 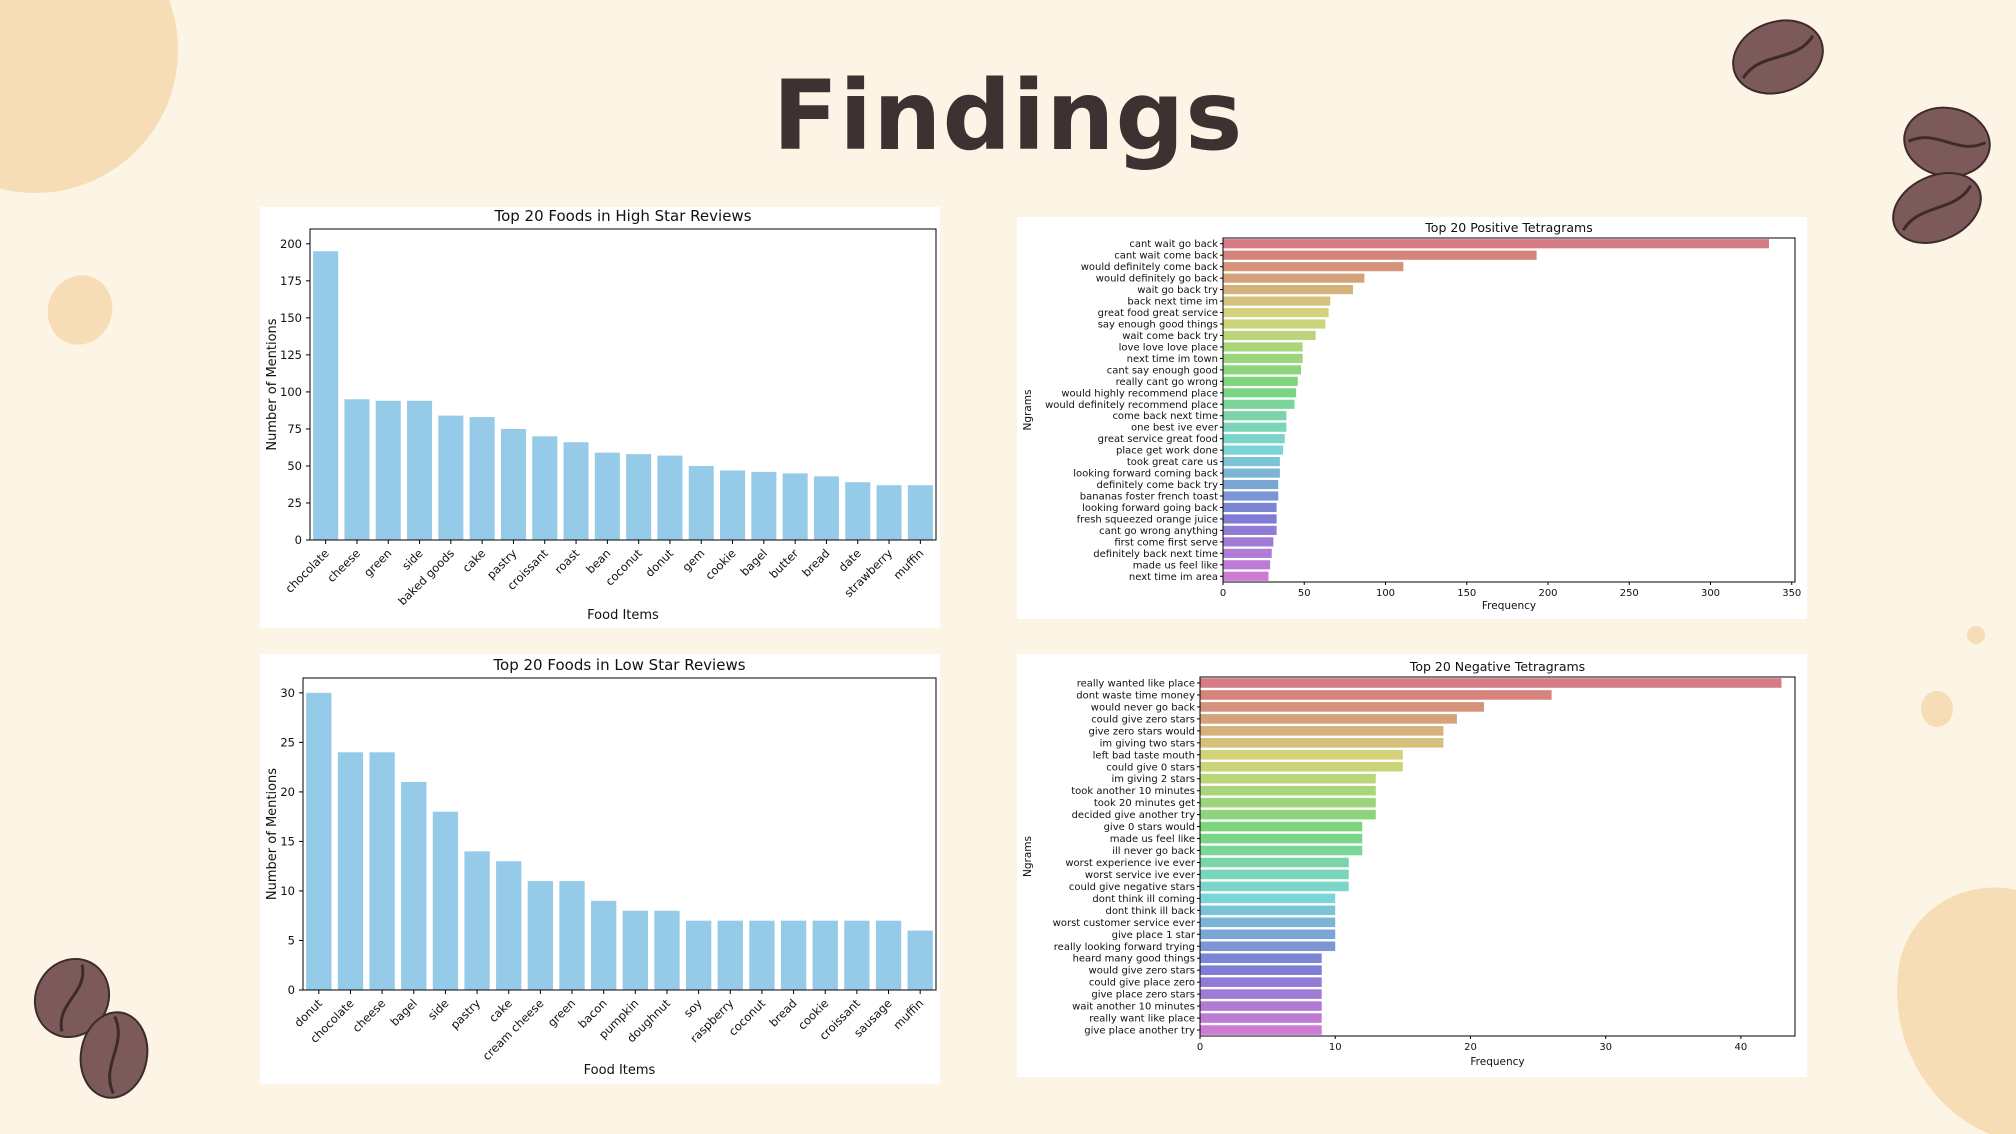 I want to click on y-tick-label: 15, so click(x=287, y=841).